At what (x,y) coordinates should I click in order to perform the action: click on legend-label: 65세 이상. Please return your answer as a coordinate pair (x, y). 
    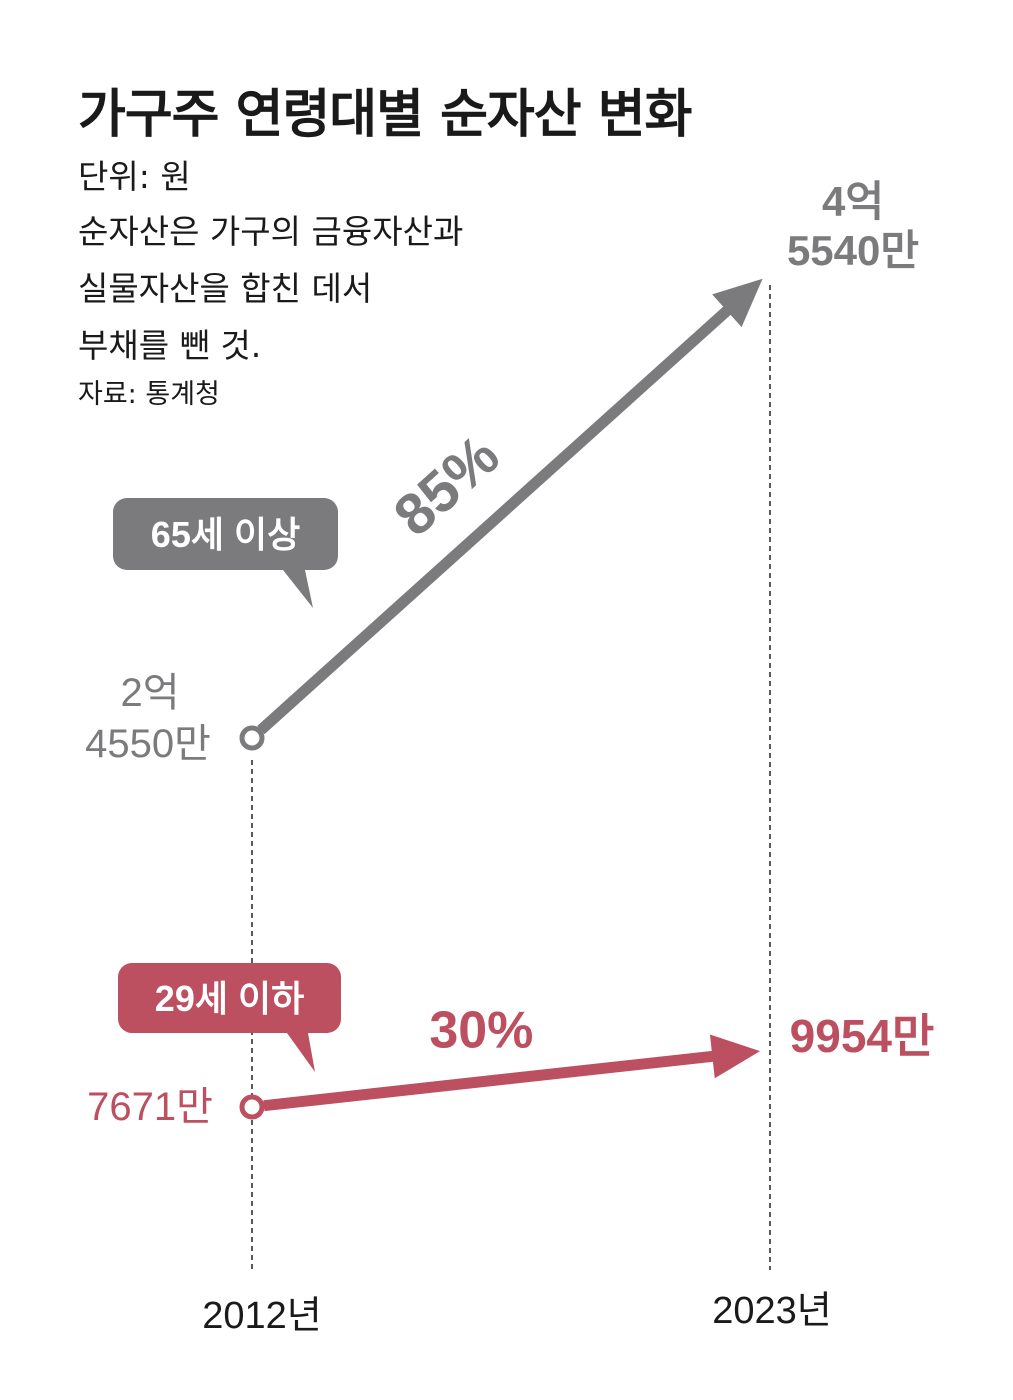
    Looking at the image, I should click on (225, 534).